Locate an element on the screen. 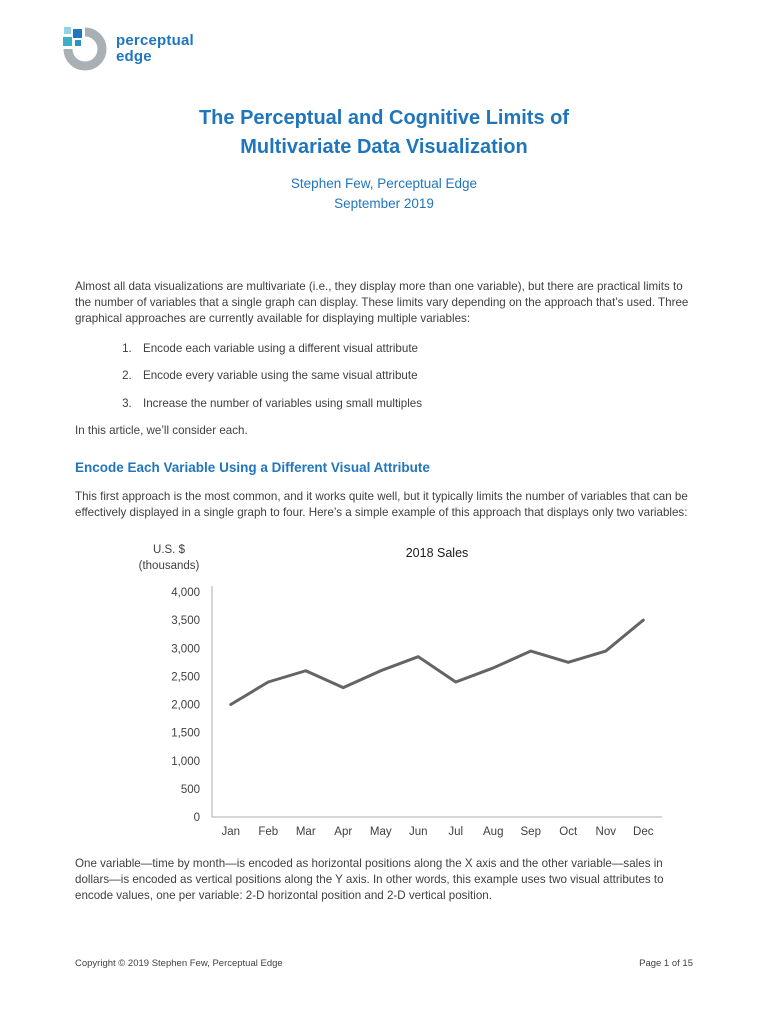  x-tick-label: Dec is located at coordinates (643, 832).